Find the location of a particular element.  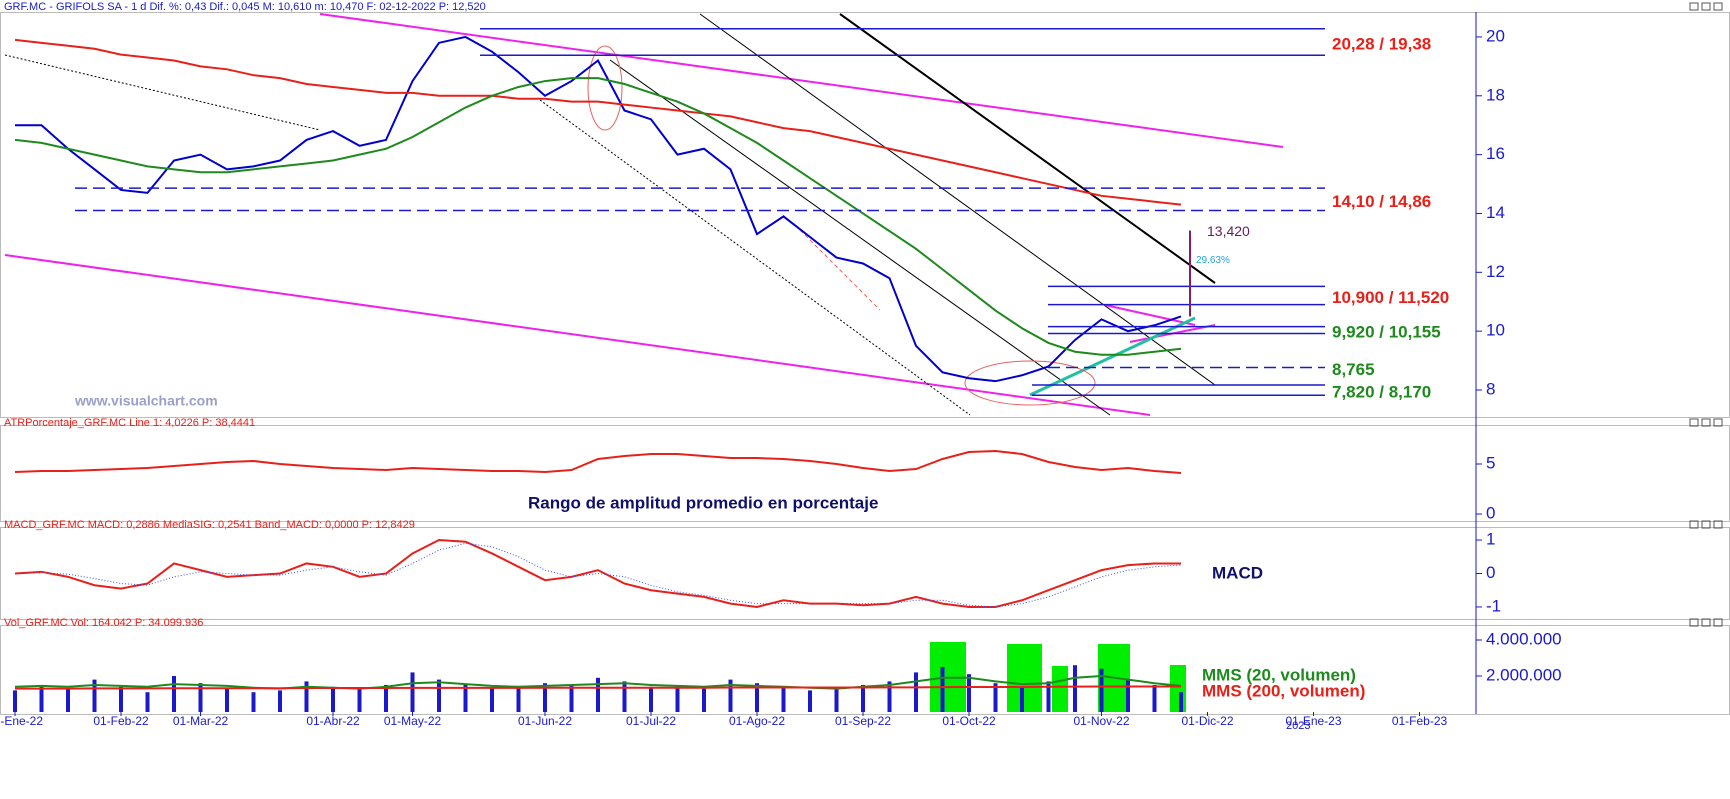

level-label: 7,820 / 8,170 is located at coordinates (1381, 392).